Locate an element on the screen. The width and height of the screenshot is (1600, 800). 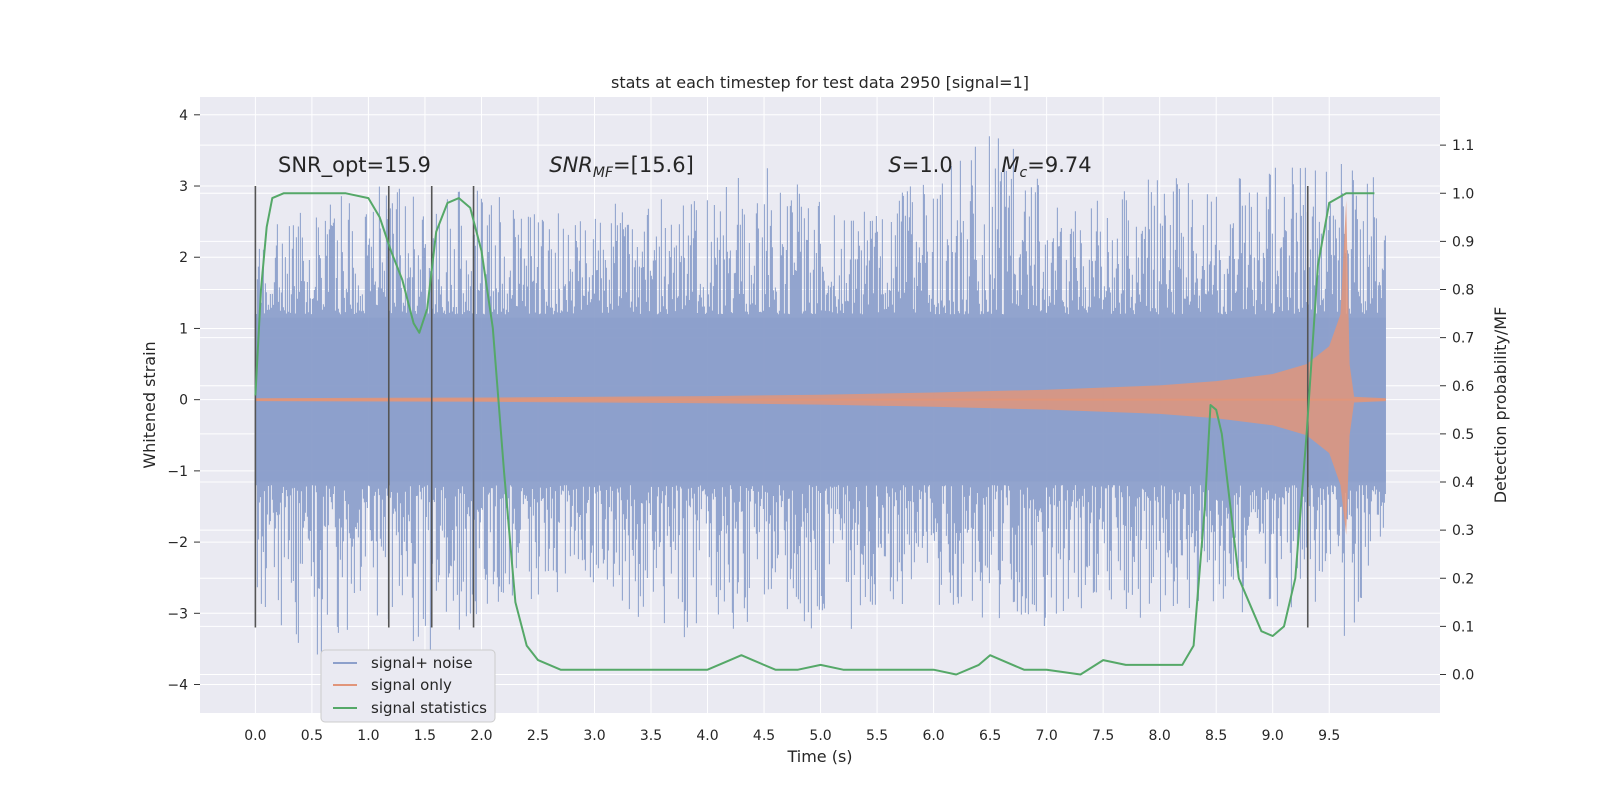
y-tick-label: 2 is located at coordinates (183, 258).